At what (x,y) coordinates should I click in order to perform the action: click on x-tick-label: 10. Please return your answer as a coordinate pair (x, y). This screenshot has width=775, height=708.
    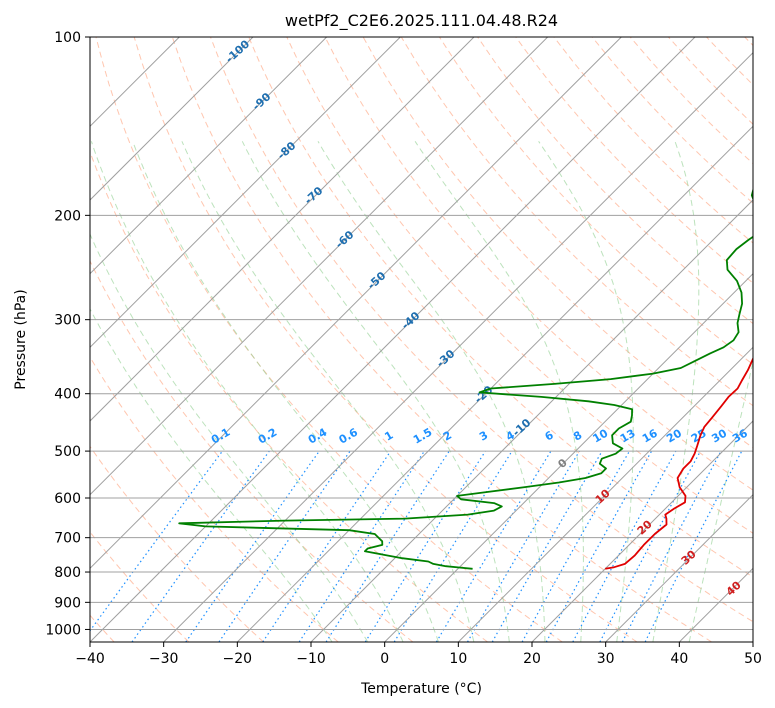
    Looking at the image, I should click on (458, 659).